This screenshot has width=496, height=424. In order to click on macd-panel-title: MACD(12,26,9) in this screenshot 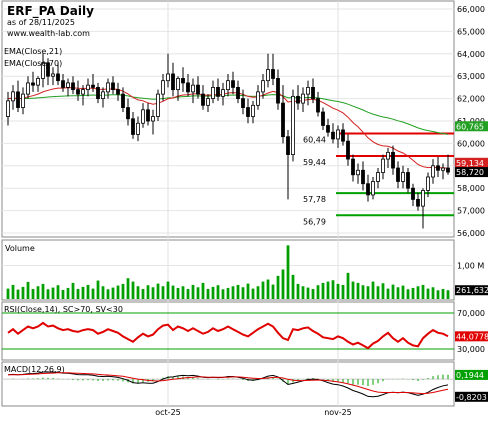, I will do `click(34, 369)`.